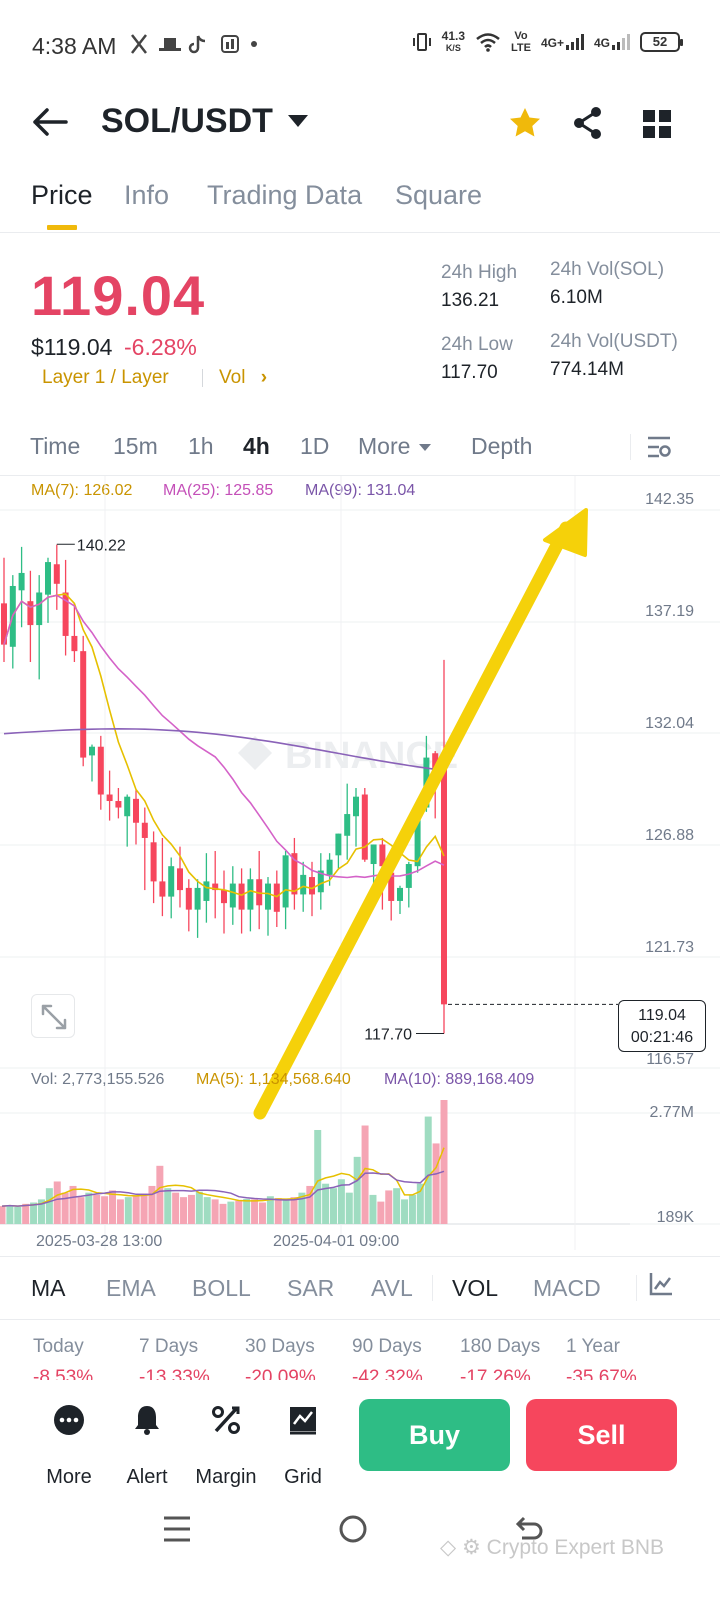 The image size is (720, 1600). I want to click on pair-title: SOL/USDT, so click(187, 121).